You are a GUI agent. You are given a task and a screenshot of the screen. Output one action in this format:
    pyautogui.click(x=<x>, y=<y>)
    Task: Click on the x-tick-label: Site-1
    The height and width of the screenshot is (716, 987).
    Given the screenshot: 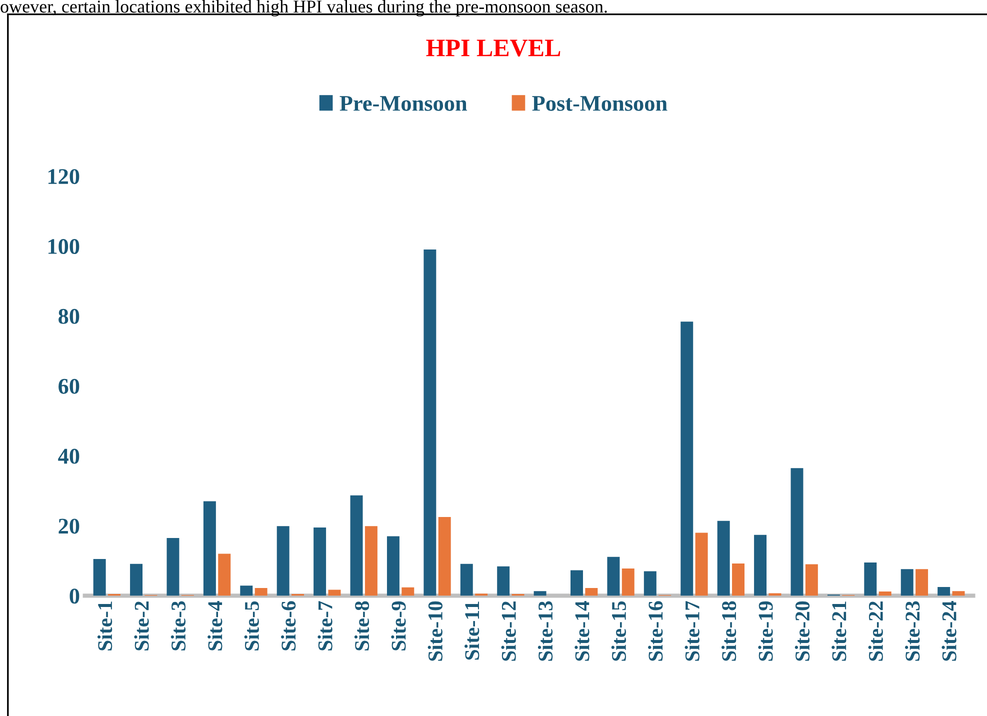 What is the action you would take?
    pyautogui.click(x=104, y=626)
    